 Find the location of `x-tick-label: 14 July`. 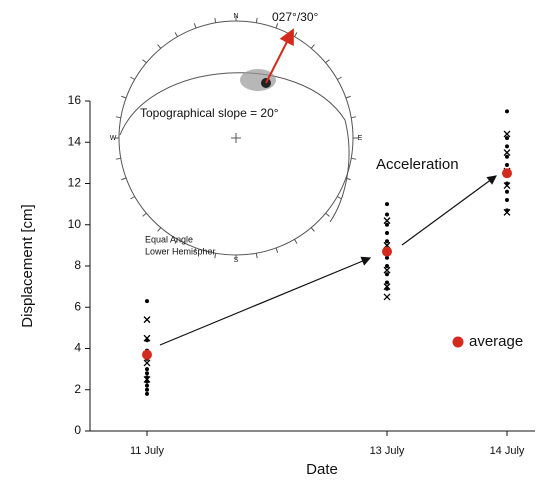

x-tick-label: 14 July is located at coordinates (507, 451).